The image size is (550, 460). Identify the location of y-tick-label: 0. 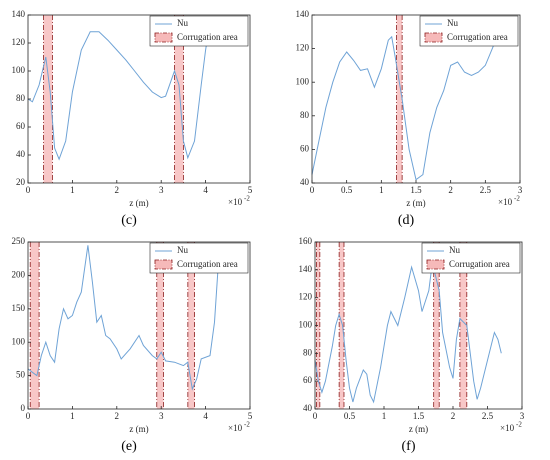
(23, 408).